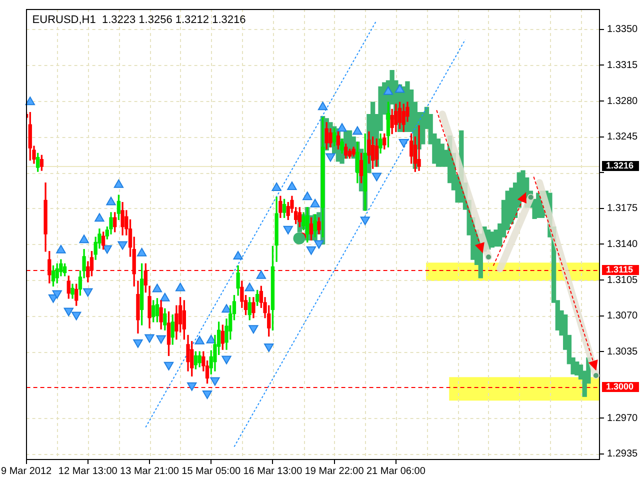 The image size is (640, 480). I want to click on y-tick-label: 1.3280, so click(622, 101).